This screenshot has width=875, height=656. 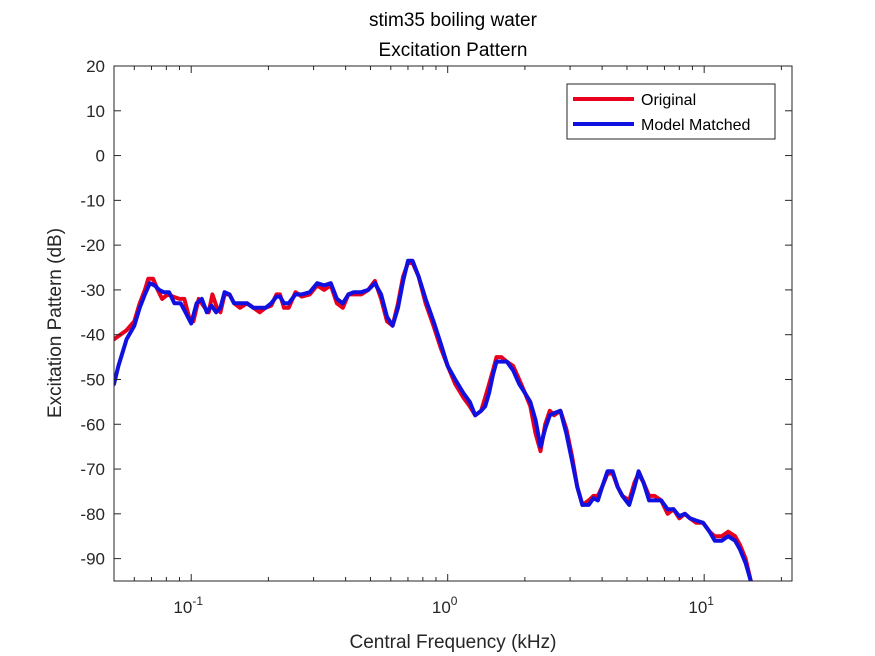 What do you see at coordinates (92, 559) in the screenshot?
I see `y-tick-label: -90` at bounding box center [92, 559].